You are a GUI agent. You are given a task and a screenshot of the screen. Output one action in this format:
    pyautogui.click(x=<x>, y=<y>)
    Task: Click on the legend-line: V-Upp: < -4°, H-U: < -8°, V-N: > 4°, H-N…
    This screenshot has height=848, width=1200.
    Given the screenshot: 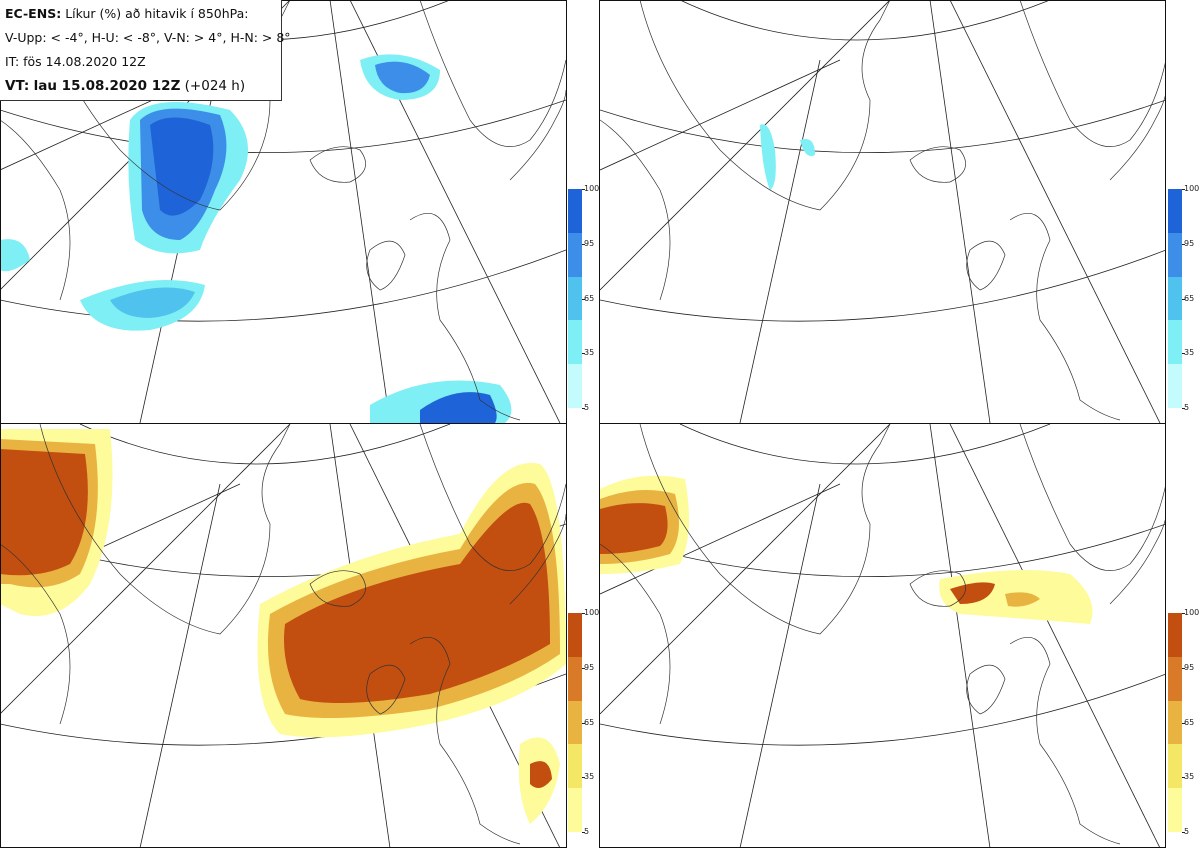 What is the action you would take?
    pyautogui.click(x=148, y=37)
    